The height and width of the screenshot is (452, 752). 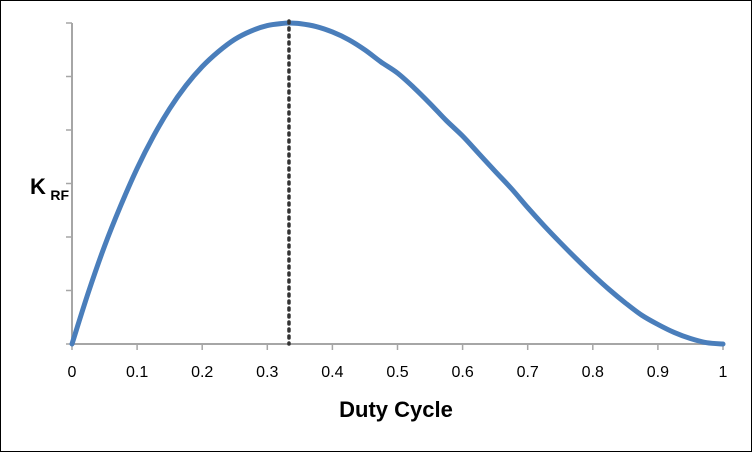 I want to click on x-tick-label: 0.1, so click(x=137, y=372).